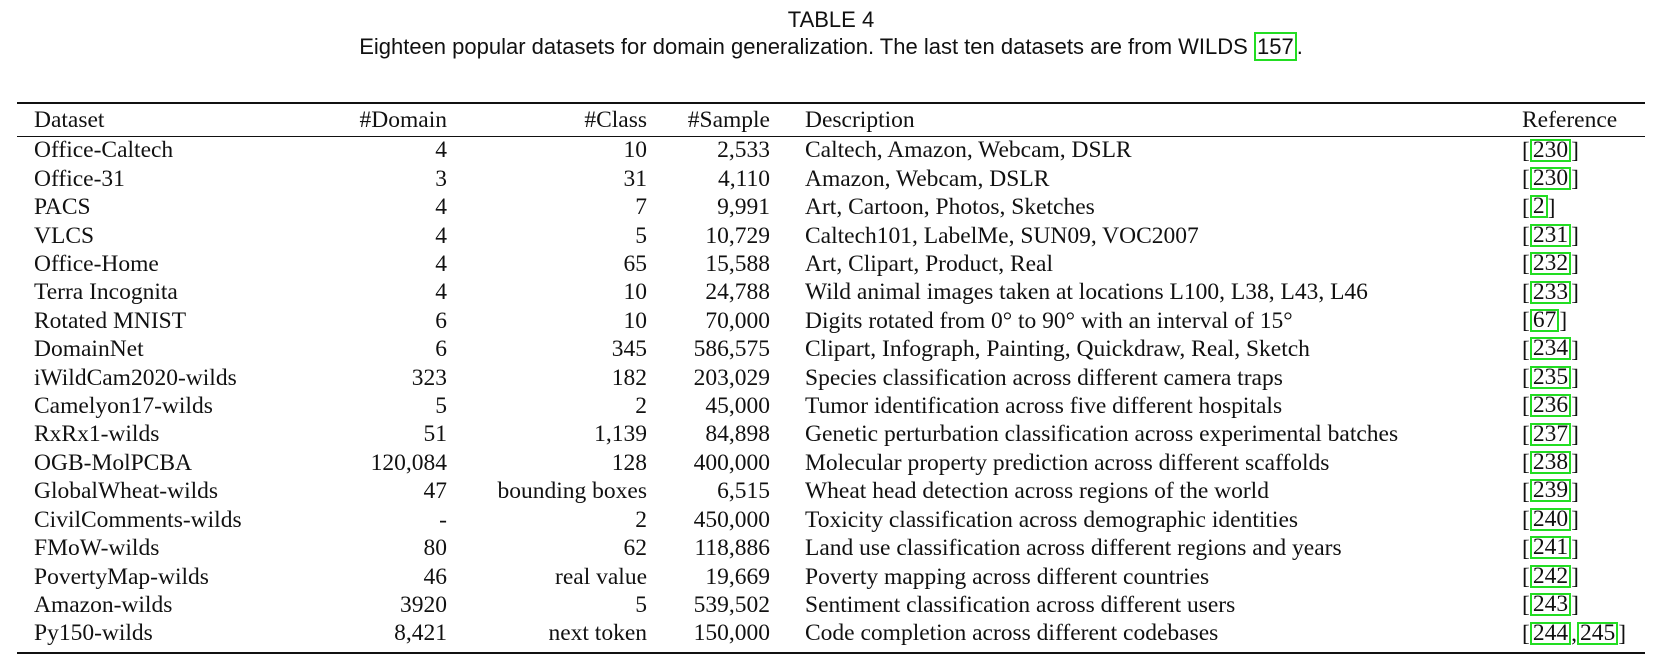 The width and height of the screenshot is (1662, 658). I want to click on reference-link: 238, so click(1550, 462).